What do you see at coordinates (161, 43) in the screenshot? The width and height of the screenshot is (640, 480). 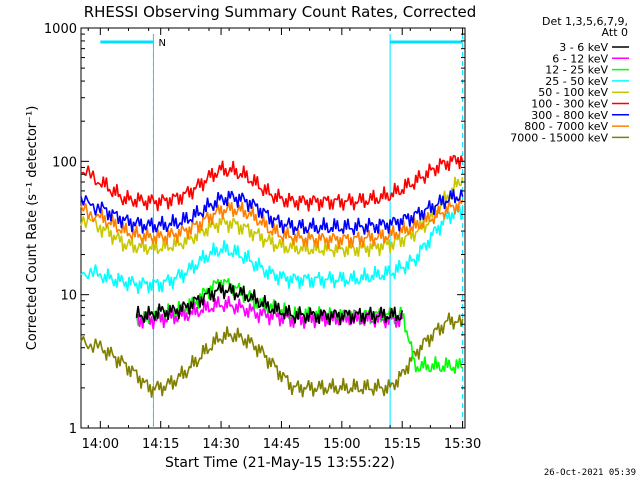 I see `night-label: N` at bounding box center [161, 43].